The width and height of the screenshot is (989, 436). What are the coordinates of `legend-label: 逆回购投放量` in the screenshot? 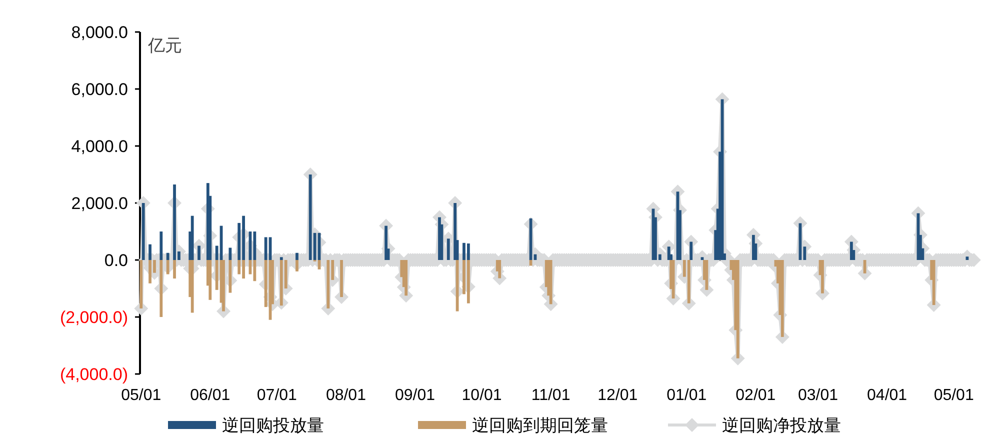 It's located at (273, 425).